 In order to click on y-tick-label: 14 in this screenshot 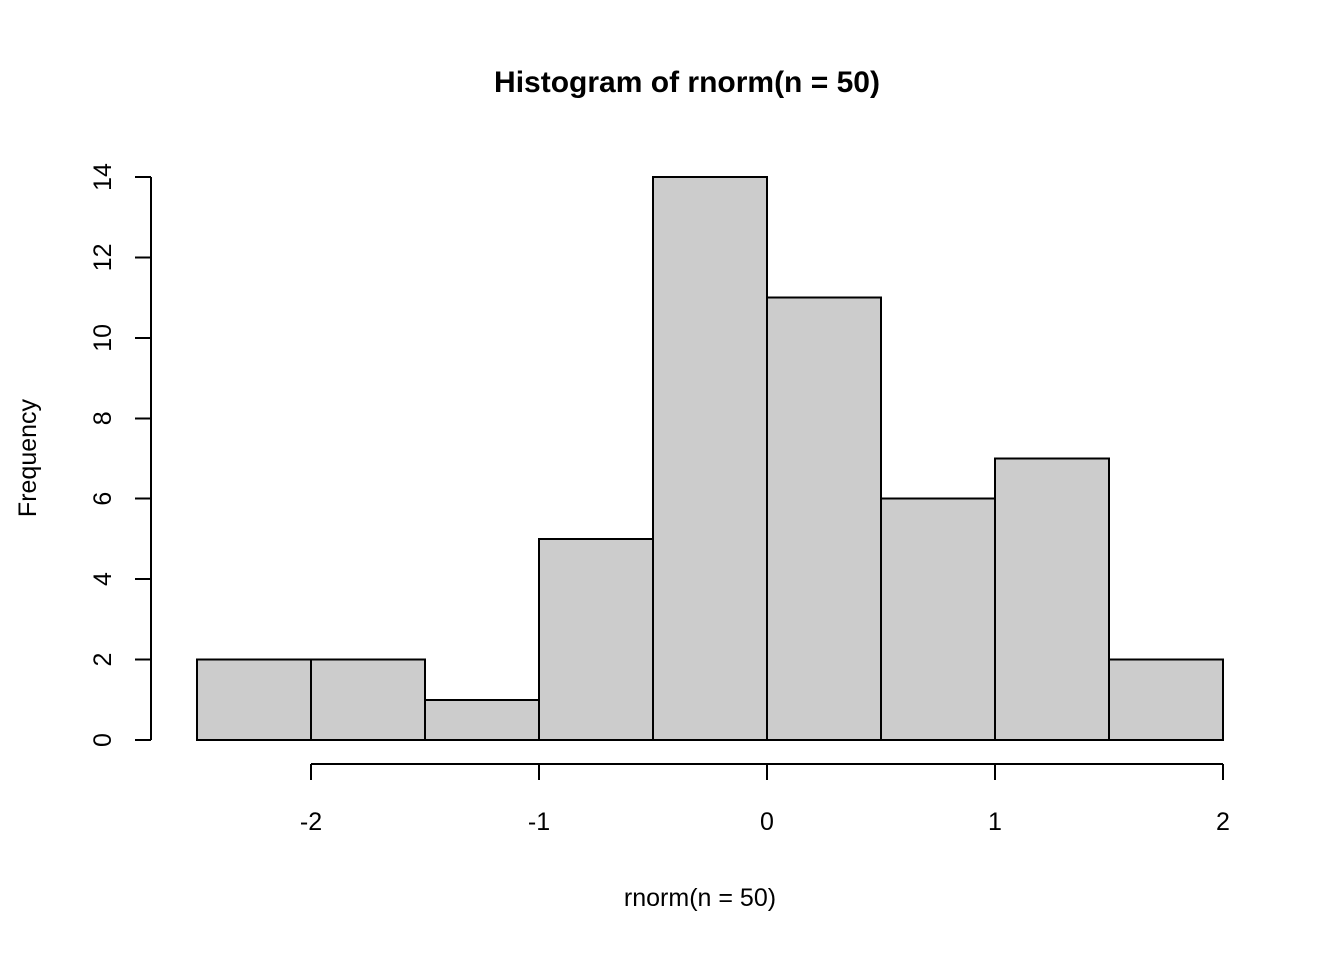, I will do `click(103, 177)`.